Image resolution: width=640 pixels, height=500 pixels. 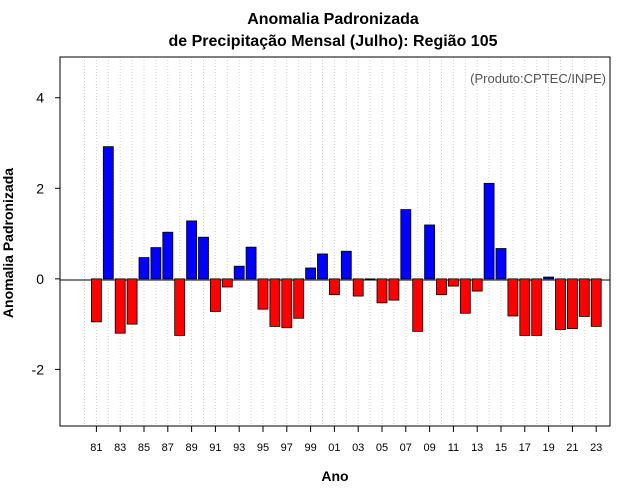 I want to click on bar-2017, so click(x=525, y=307).